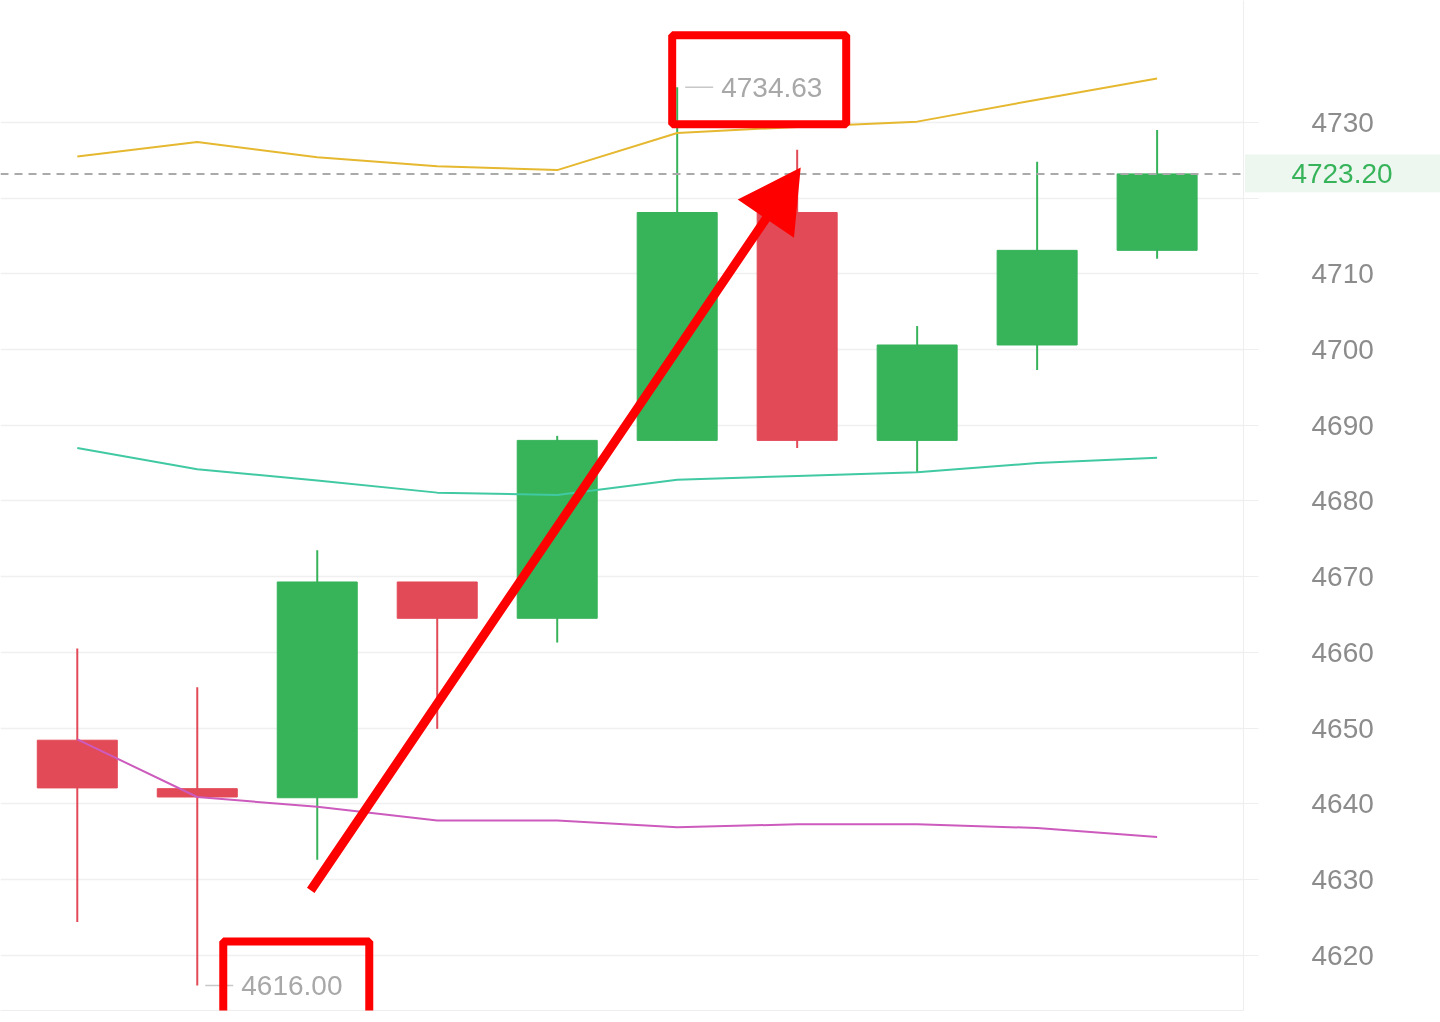 The image size is (1440, 1022). Describe the element at coordinates (1342, 501) in the screenshot. I see `y-tick-label: 4680` at that location.